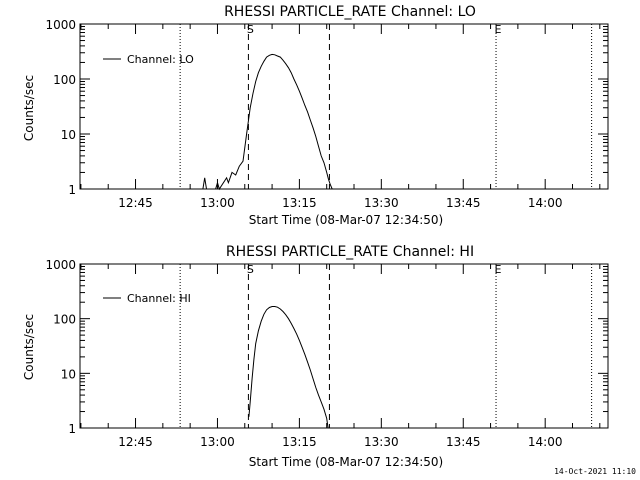  Describe the element at coordinates (350, 12) in the screenshot. I see `chart-title: RHESSI PARTICLE_RATE Channel: LO` at that location.